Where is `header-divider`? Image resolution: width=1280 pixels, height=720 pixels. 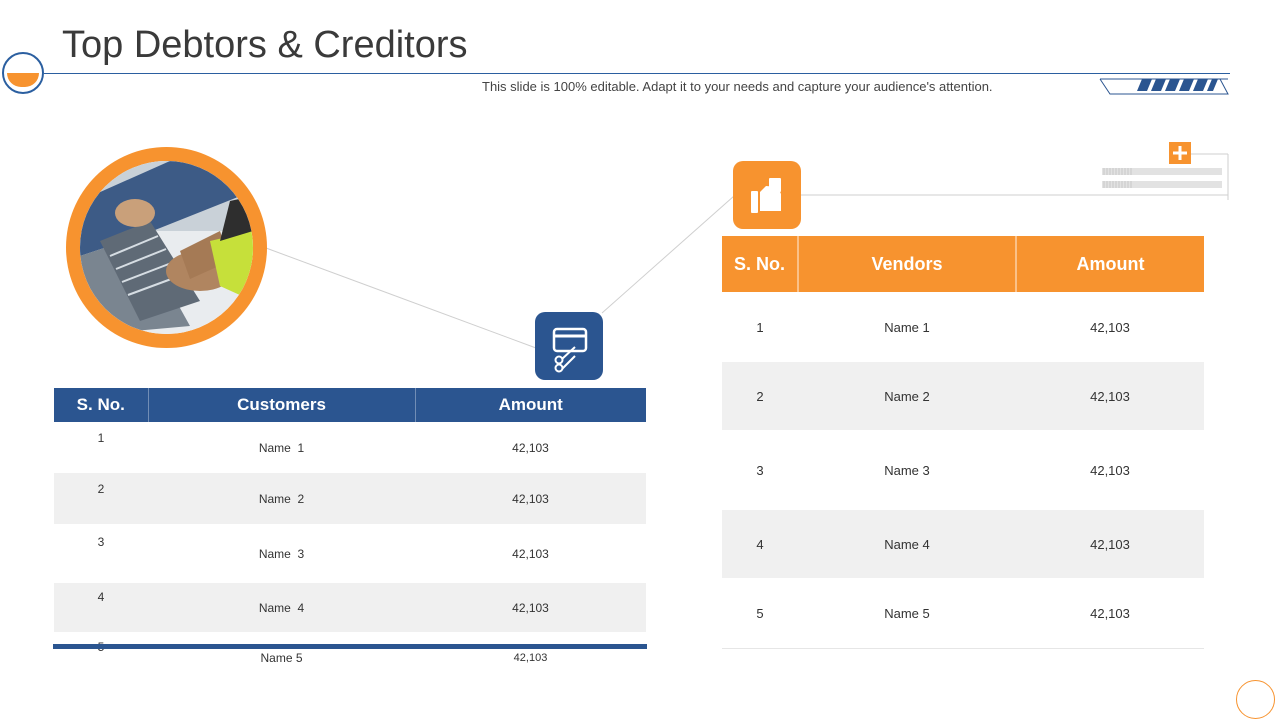 header-divider is located at coordinates (637, 73).